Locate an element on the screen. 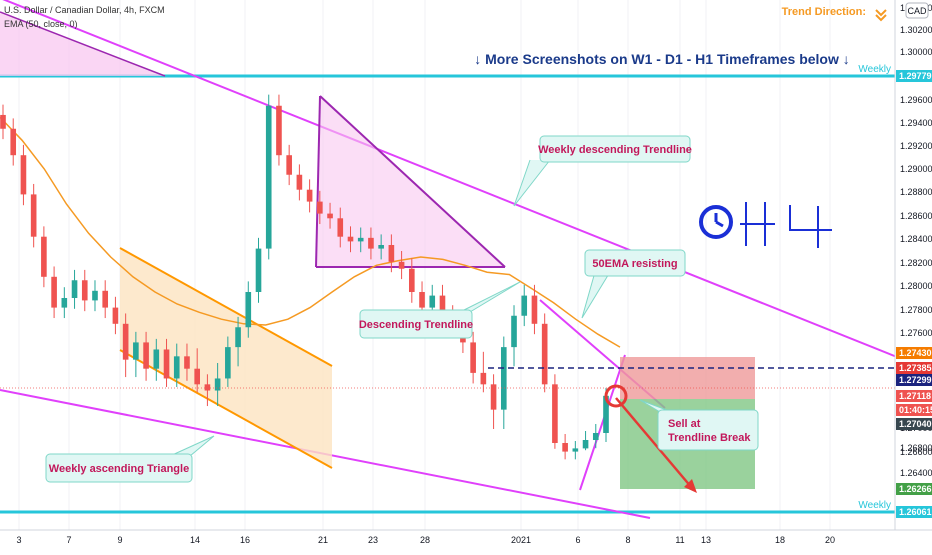 This screenshot has height=555, width=932. descending-trendline is located at coordinates (412, 181).